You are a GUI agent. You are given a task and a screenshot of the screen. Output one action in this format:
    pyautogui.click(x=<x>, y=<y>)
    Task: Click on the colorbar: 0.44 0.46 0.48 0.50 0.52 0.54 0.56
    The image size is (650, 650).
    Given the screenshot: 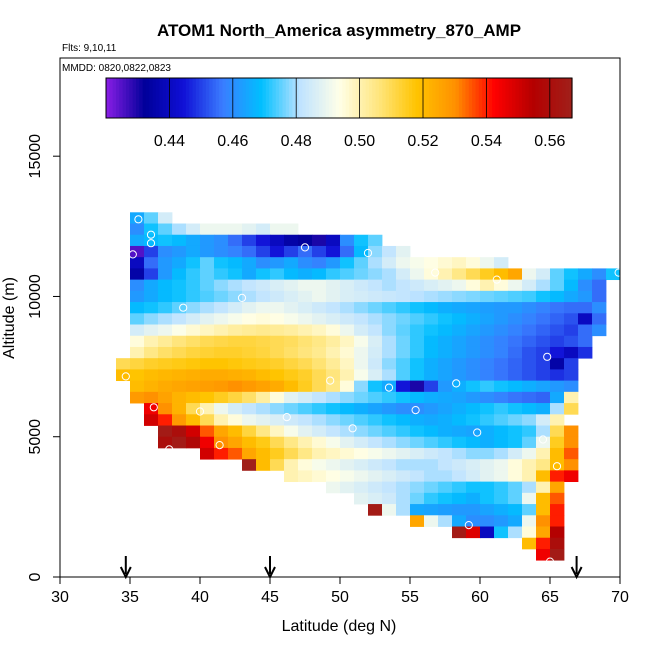 What is the action you would take?
    pyautogui.click(x=339, y=113)
    